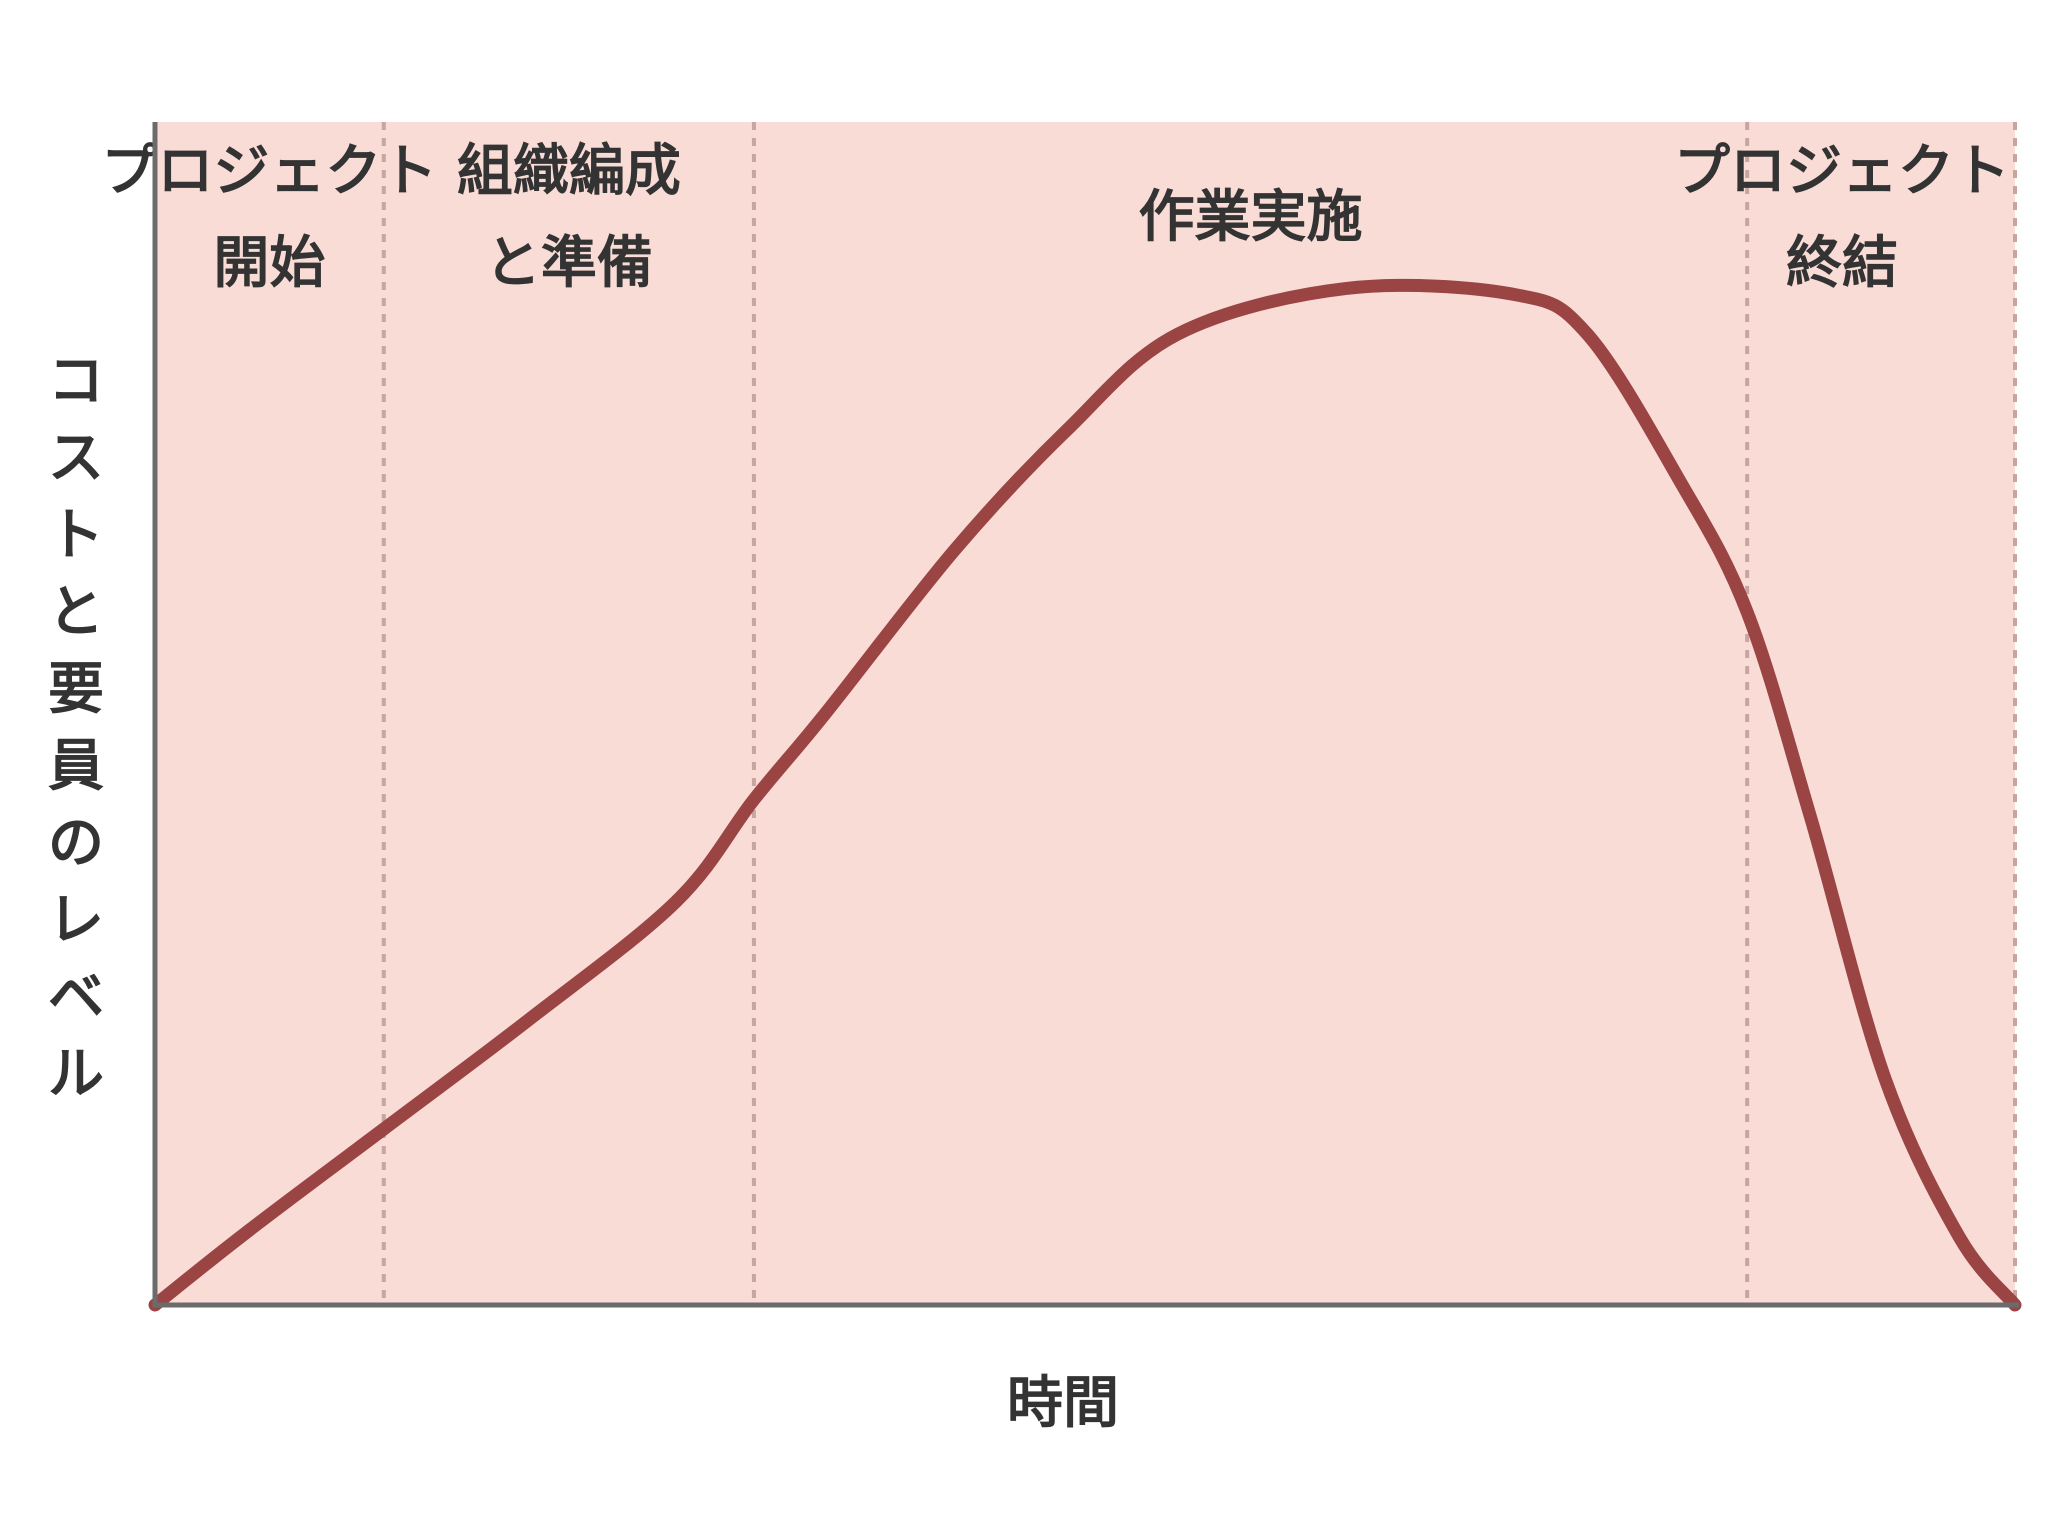  What do you see at coordinates (1063, 1403) in the screenshot?
I see `x-axis-label: 時間` at bounding box center [1063, 1403].